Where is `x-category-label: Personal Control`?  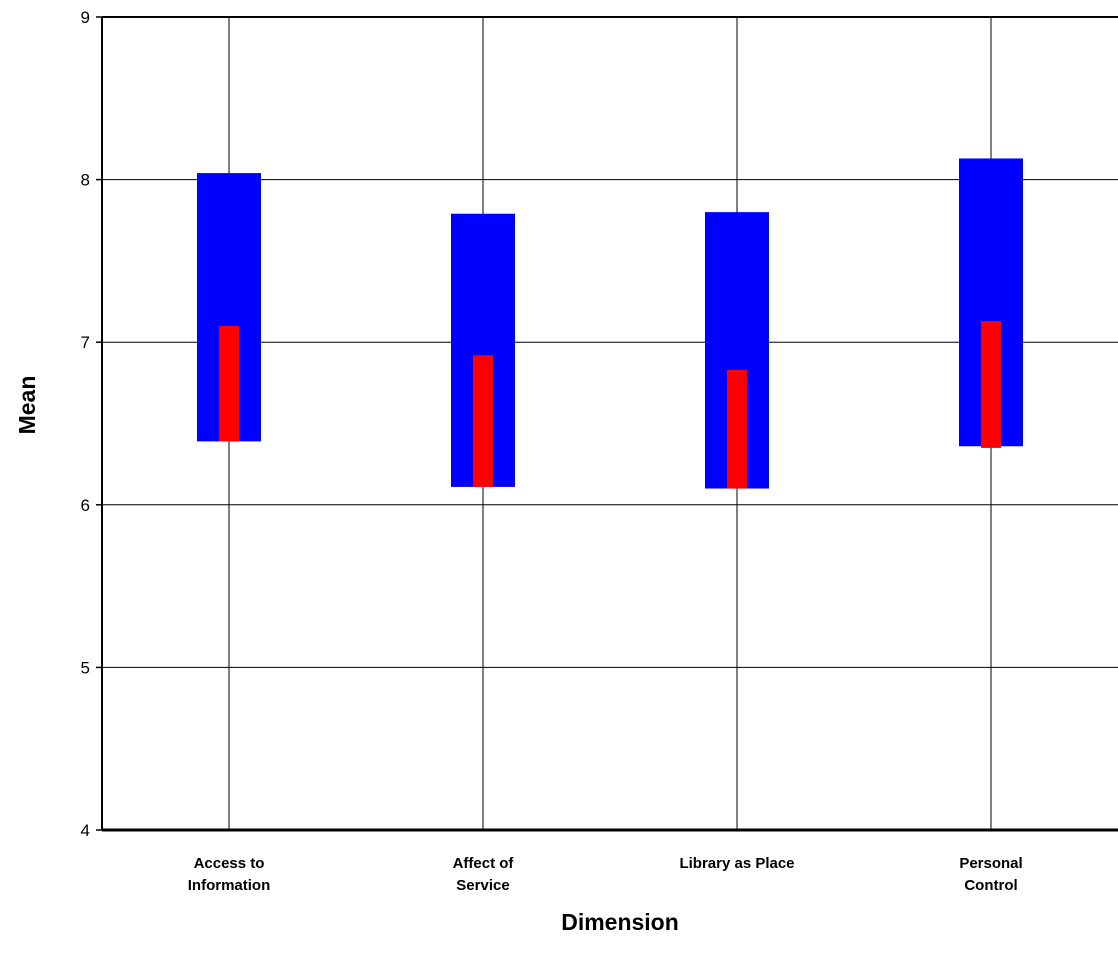 x-category-label: Personal Control is located at coordinates (990, 874).